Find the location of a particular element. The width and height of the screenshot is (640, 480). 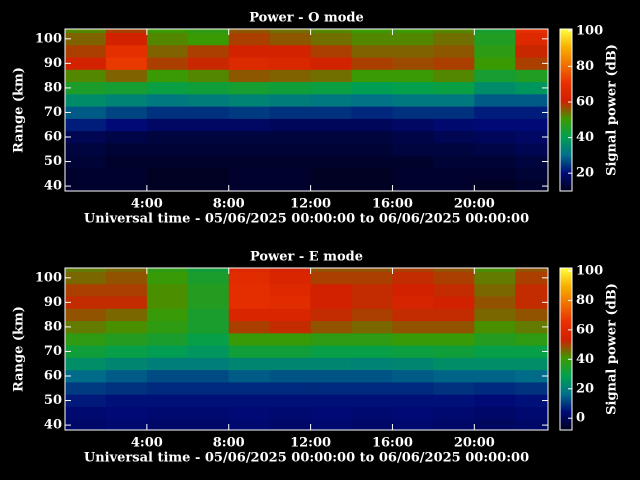

y-tick-label: 100 is located at coordinates (48, 277).